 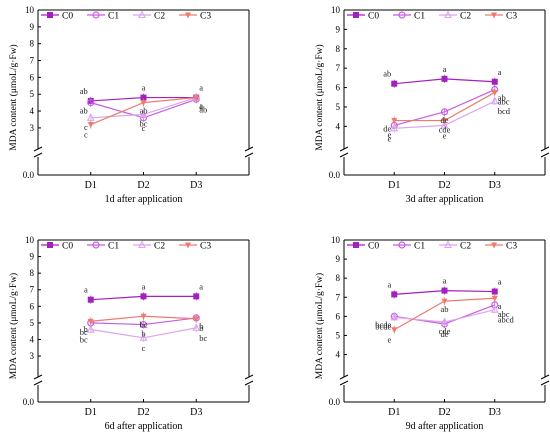 What do you see at coordinates (144, 426) in the screenshot?
I see `chart-title: 6d after application` at bounding box center [144, 426].